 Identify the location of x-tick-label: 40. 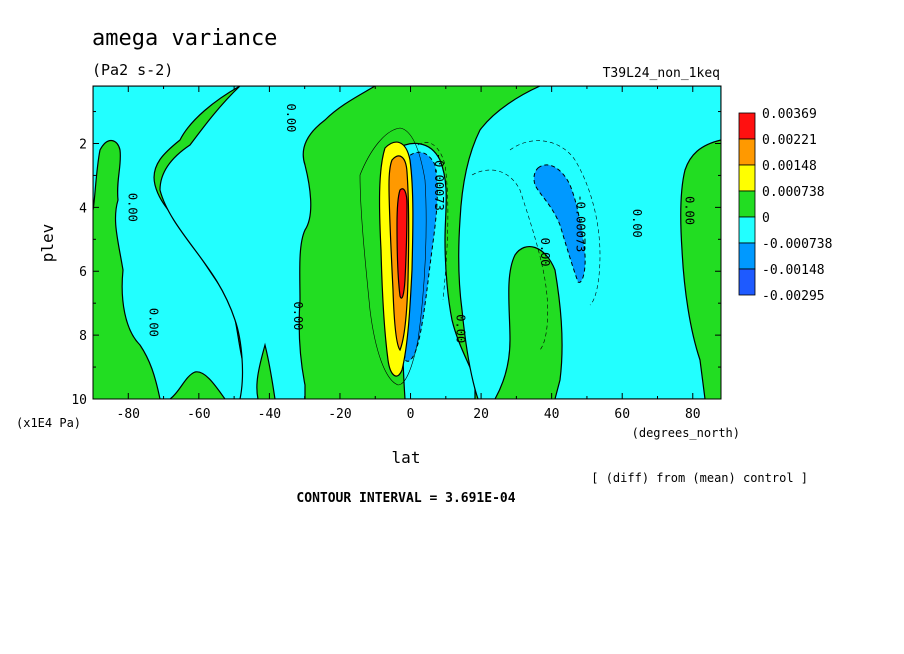
(552, 414).